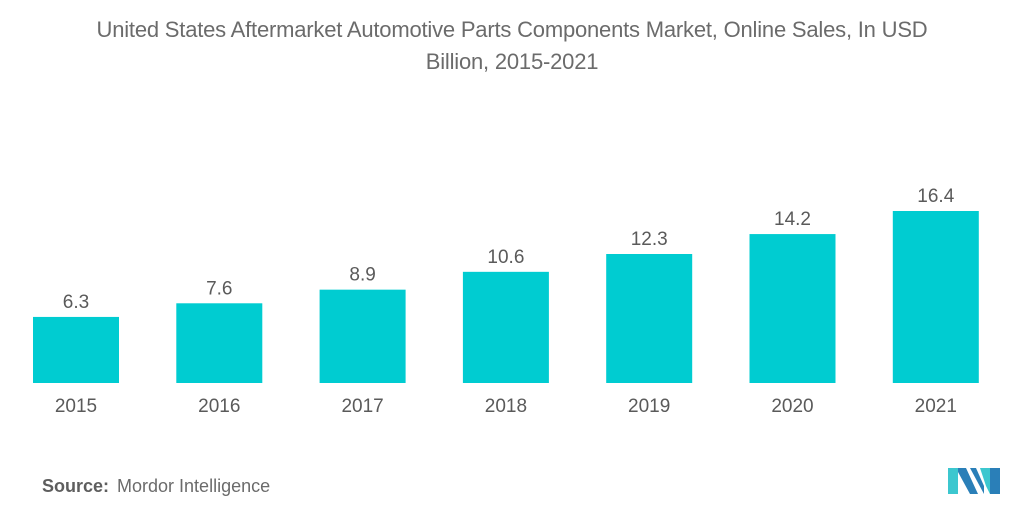 This screenshot has width=1024, height=516. What do you see at coordinates (936, 406) in the screenshot?
I see `x-tick-label-2021: 2021` at bounding box center [936, 406].